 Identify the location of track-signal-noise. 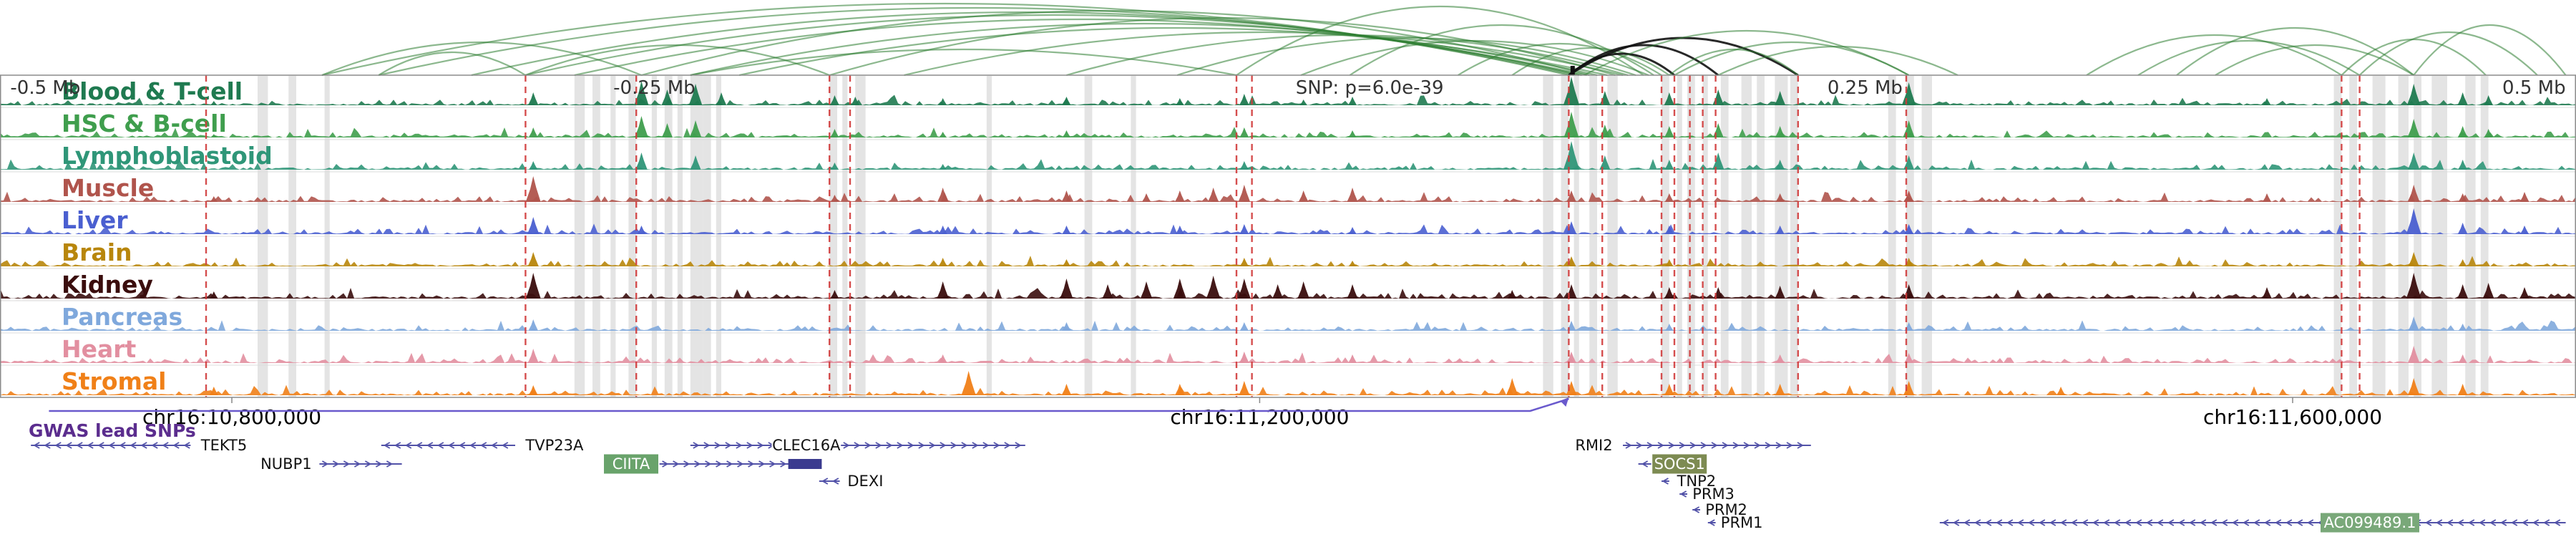
(1288, 261).